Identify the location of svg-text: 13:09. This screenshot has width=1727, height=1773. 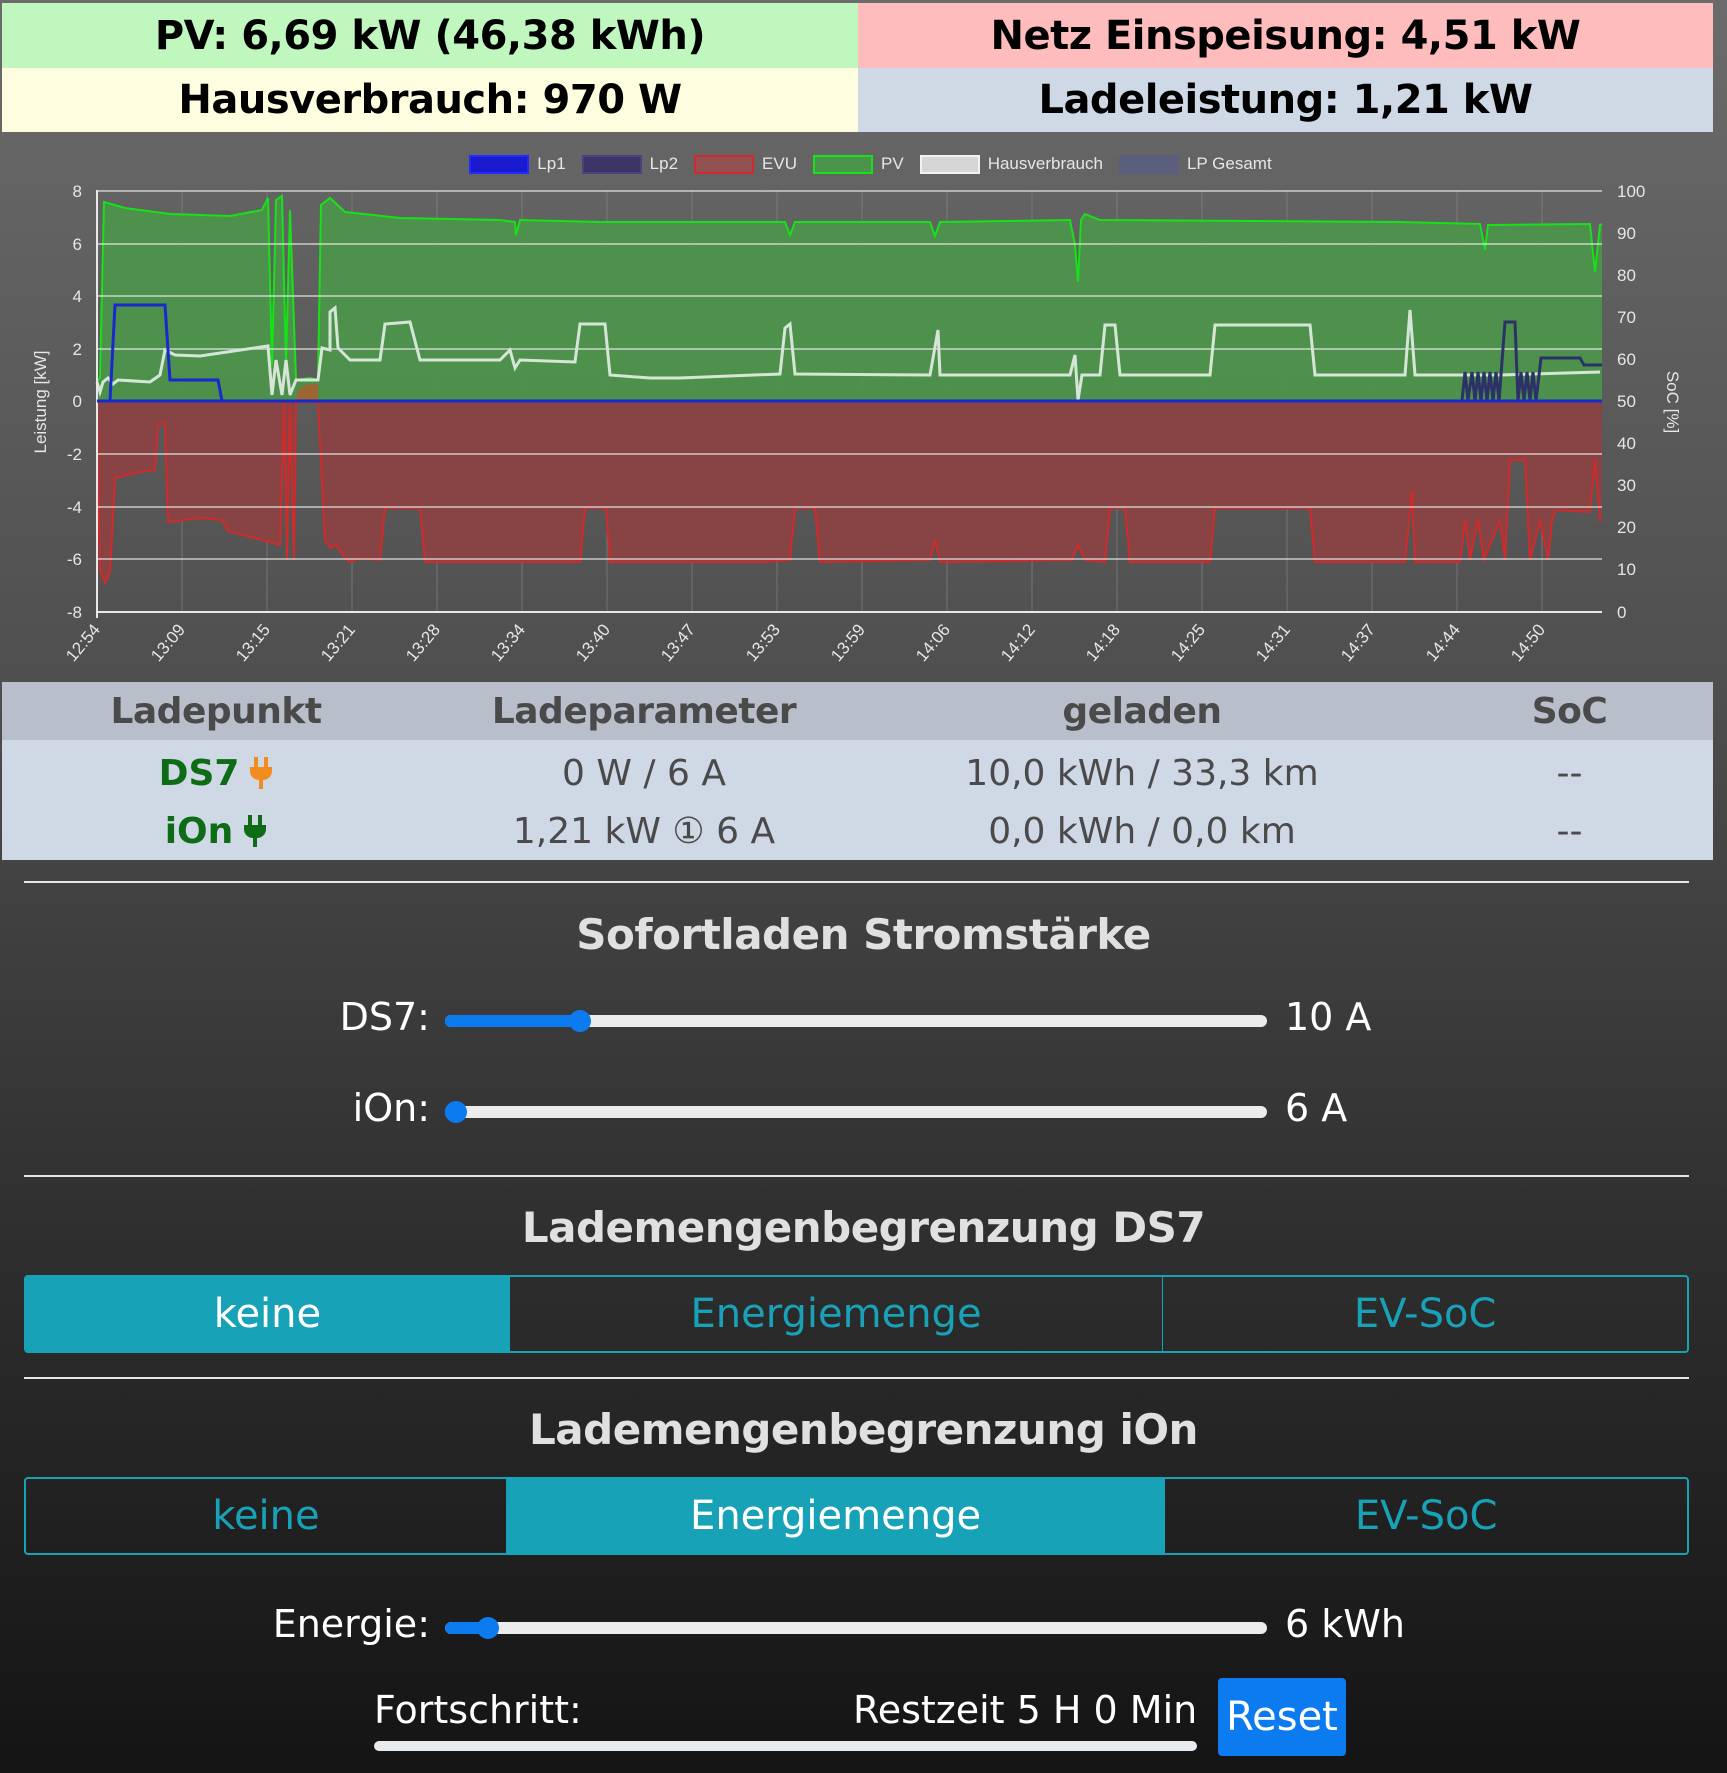
(168, 642).